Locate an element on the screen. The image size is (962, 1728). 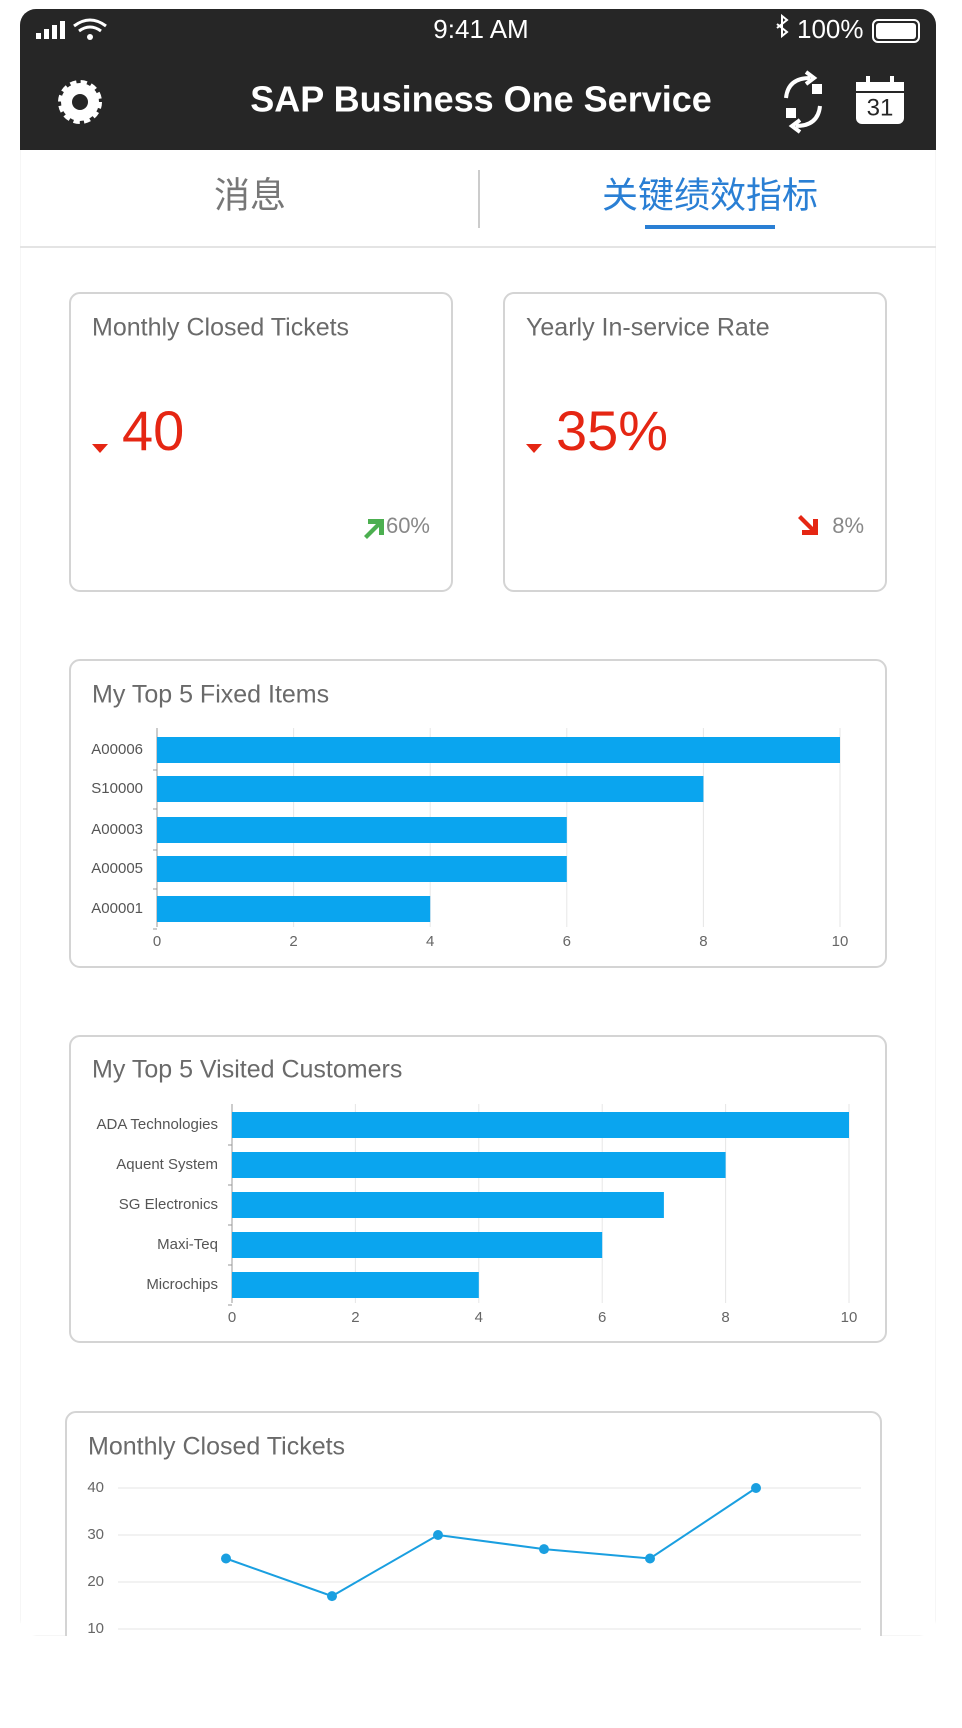
y-tick-label: A00006 is located at coordinates (117, 749).